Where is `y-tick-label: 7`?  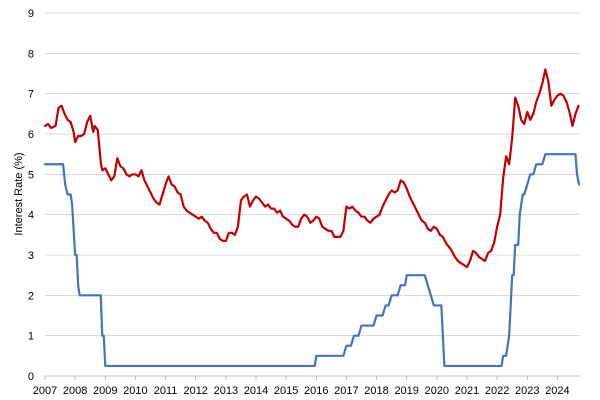 y-tick-label: 7 is located at coordinates (31, 95).